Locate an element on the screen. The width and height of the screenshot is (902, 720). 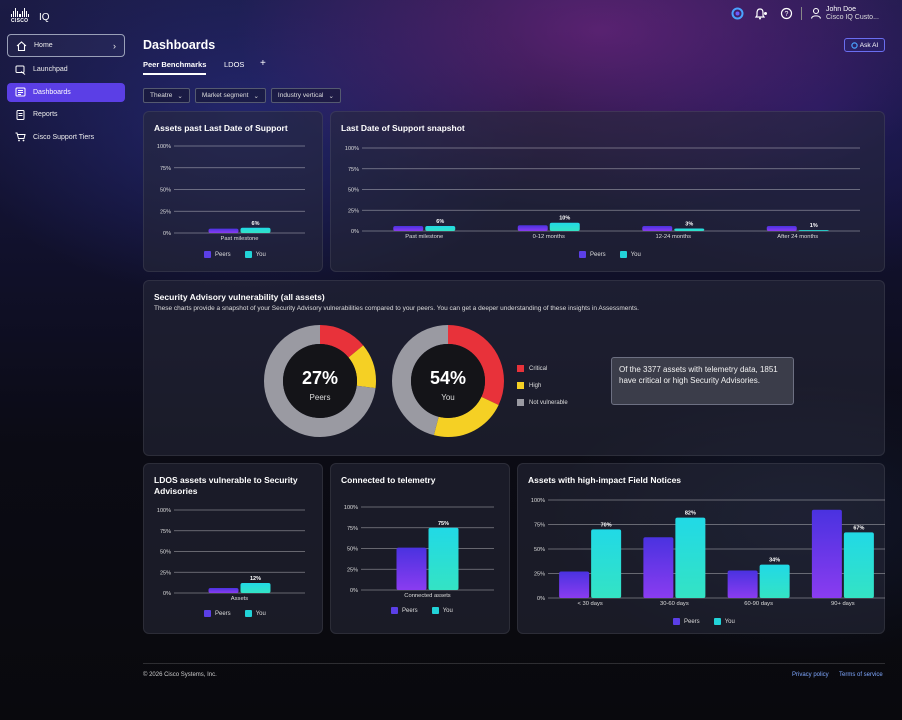
data-label: 10% is located at coordinates (564, 219).